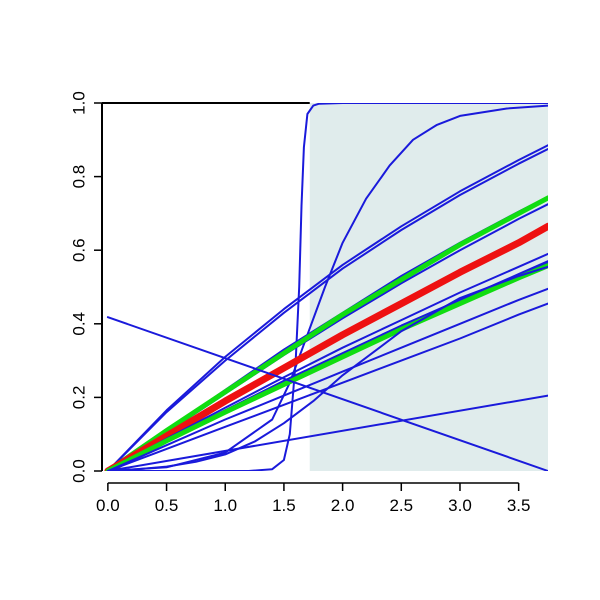  I want to click on x-tick-label: 1.0, so click(225, 505).